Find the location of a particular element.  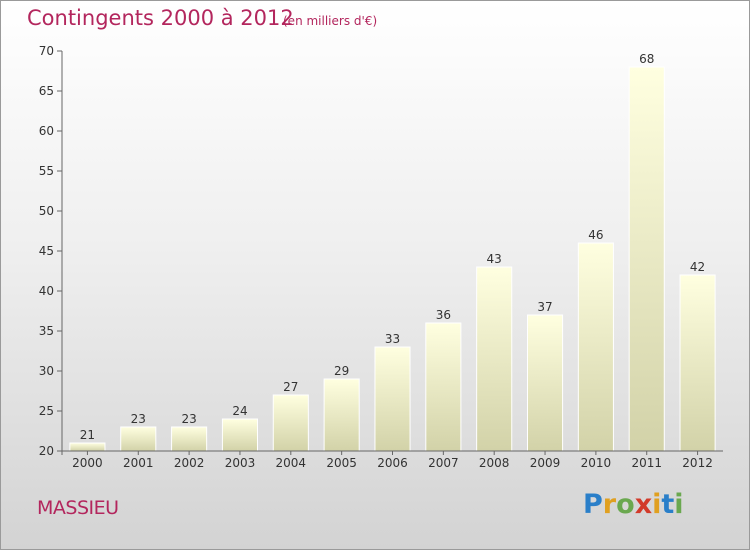

data-label: 46 is located at coordinates (595, 235).